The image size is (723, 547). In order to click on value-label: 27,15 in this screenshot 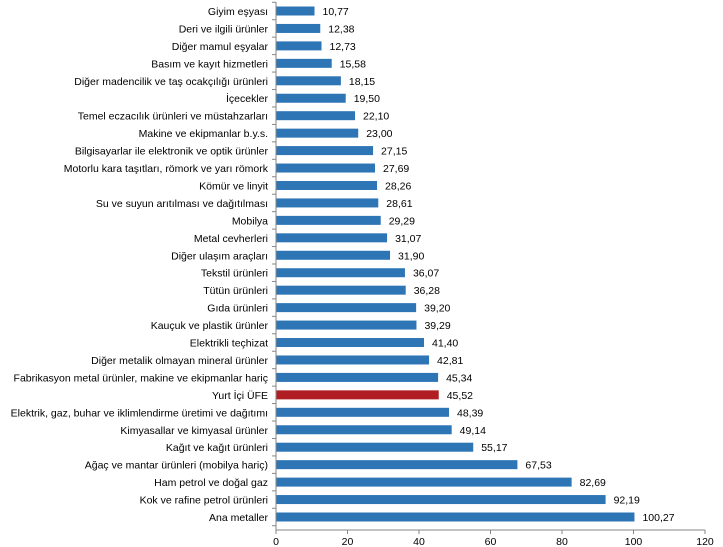, I will do `click(394, 152)`.